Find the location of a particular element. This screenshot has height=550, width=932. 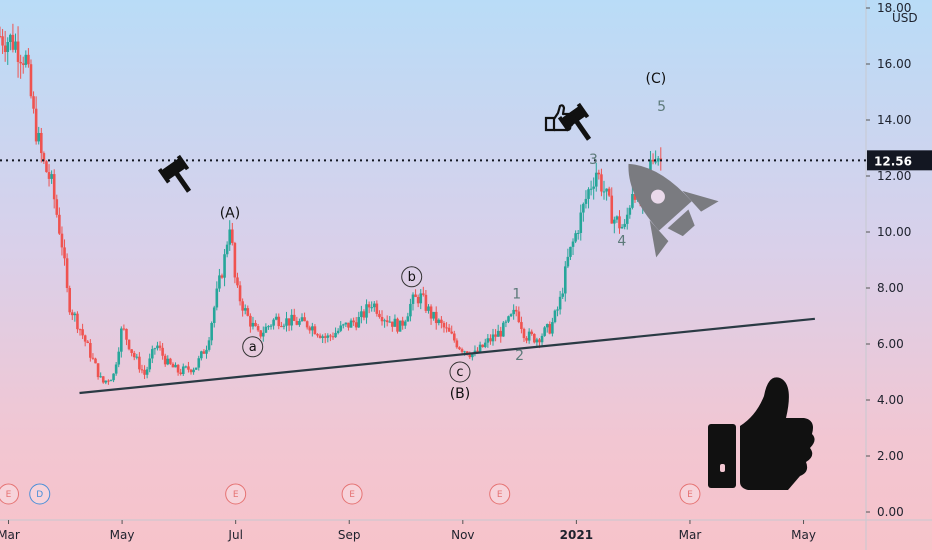

time-axis: Mar May Jul Sep Nov 2021 Mar May is located at coordinates (408, 531).